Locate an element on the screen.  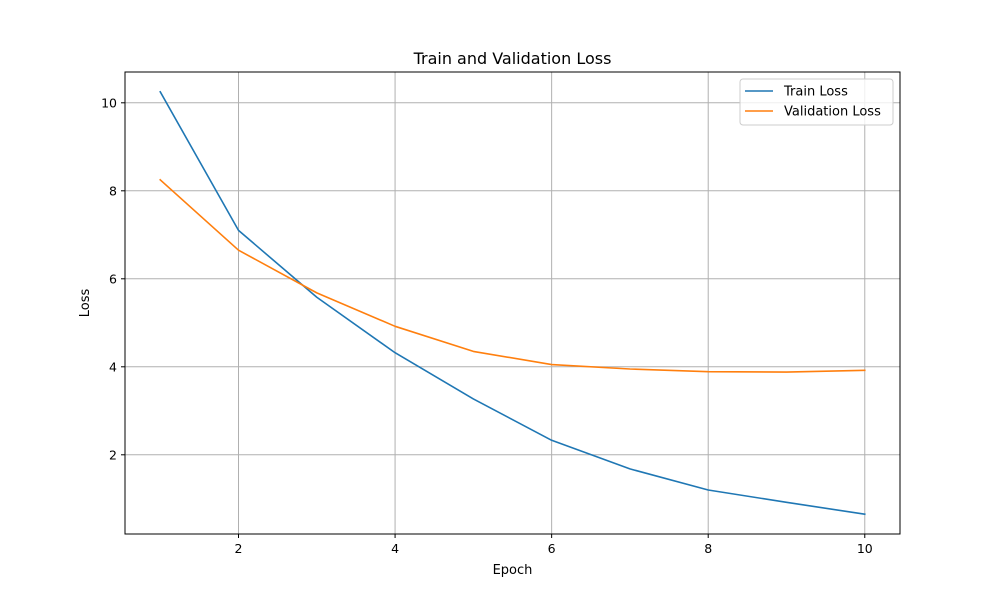
y-axis-label: Loss is located at coordinates (85, 303).